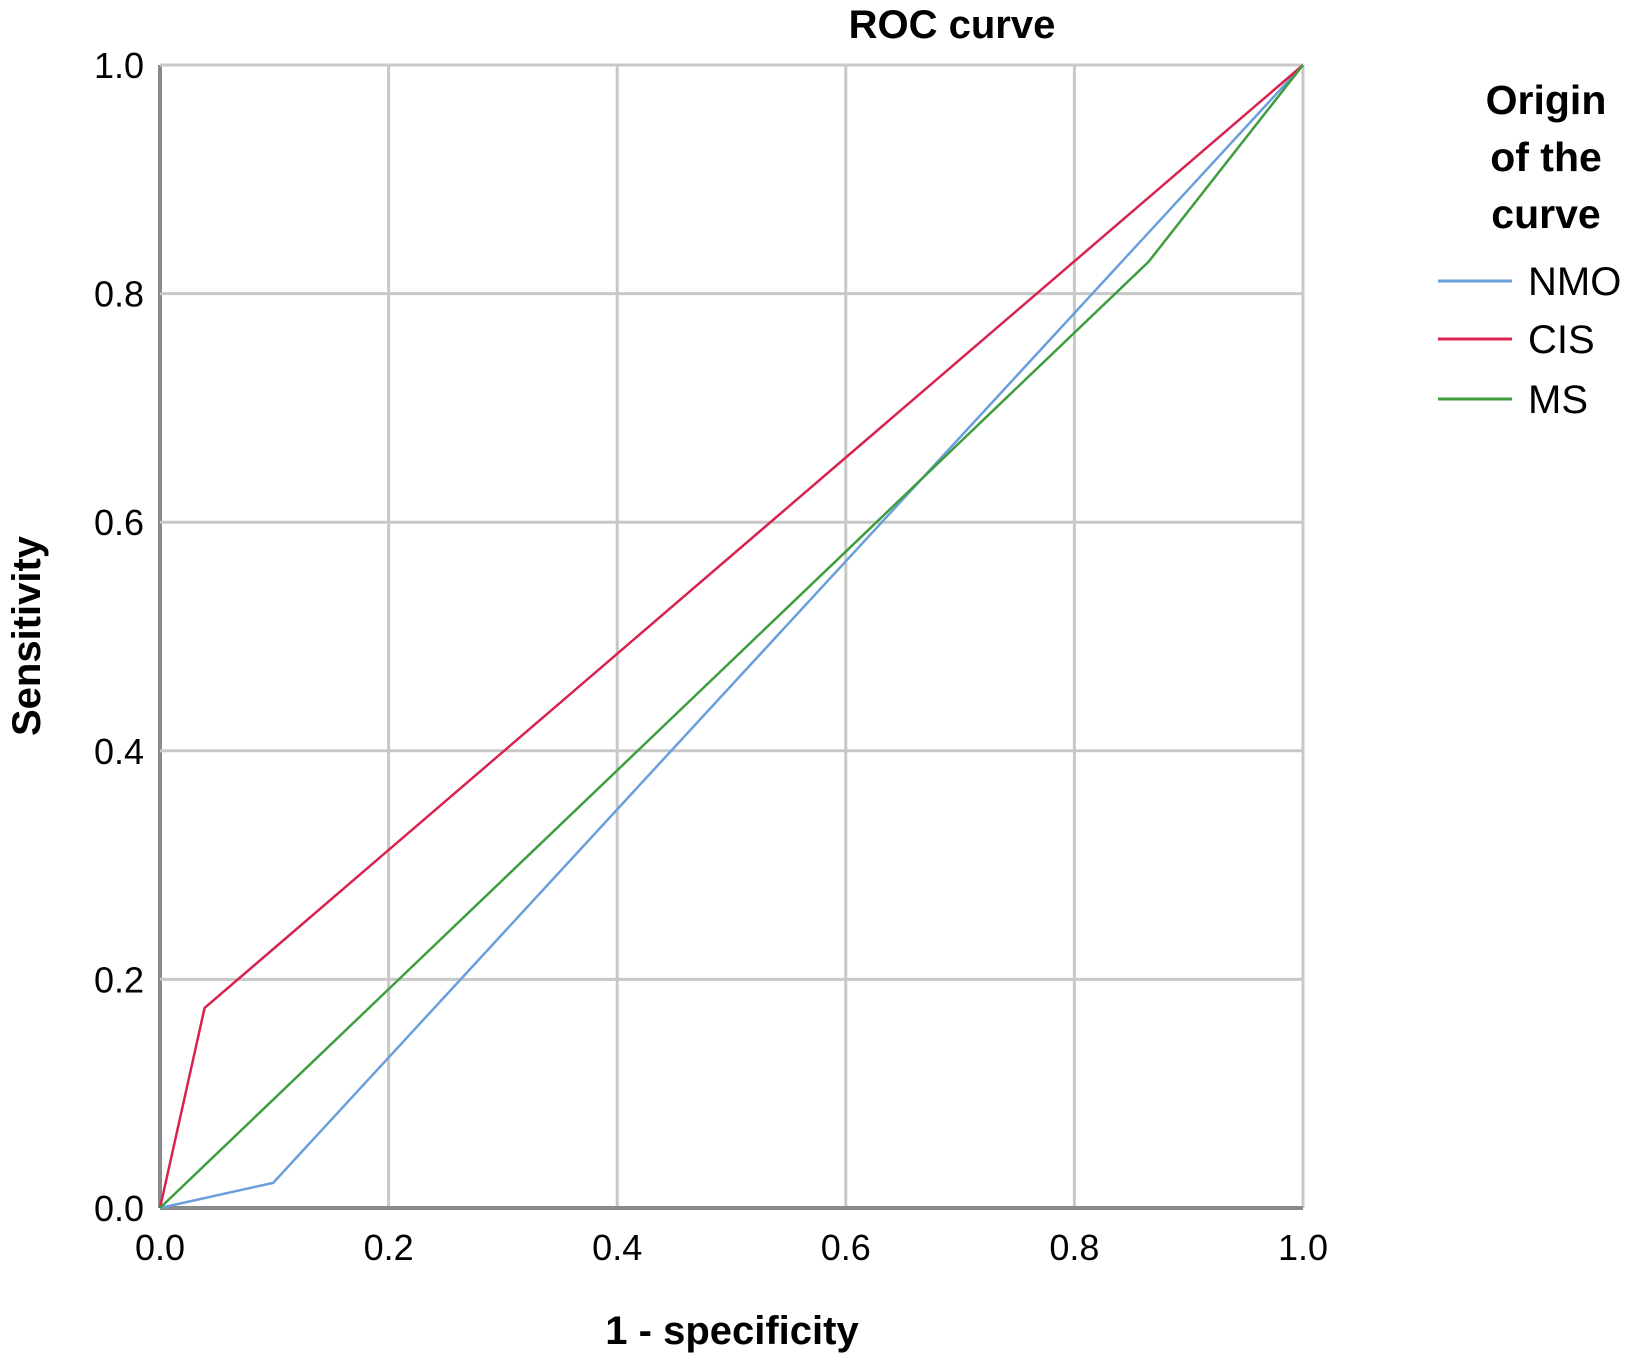 The height and width of the screenshot is (1364, 1644). What do you see at coordinates (952, 25) in the screenshot?
I see `chart-title: ROC curve` at bounding box center [952, 25].